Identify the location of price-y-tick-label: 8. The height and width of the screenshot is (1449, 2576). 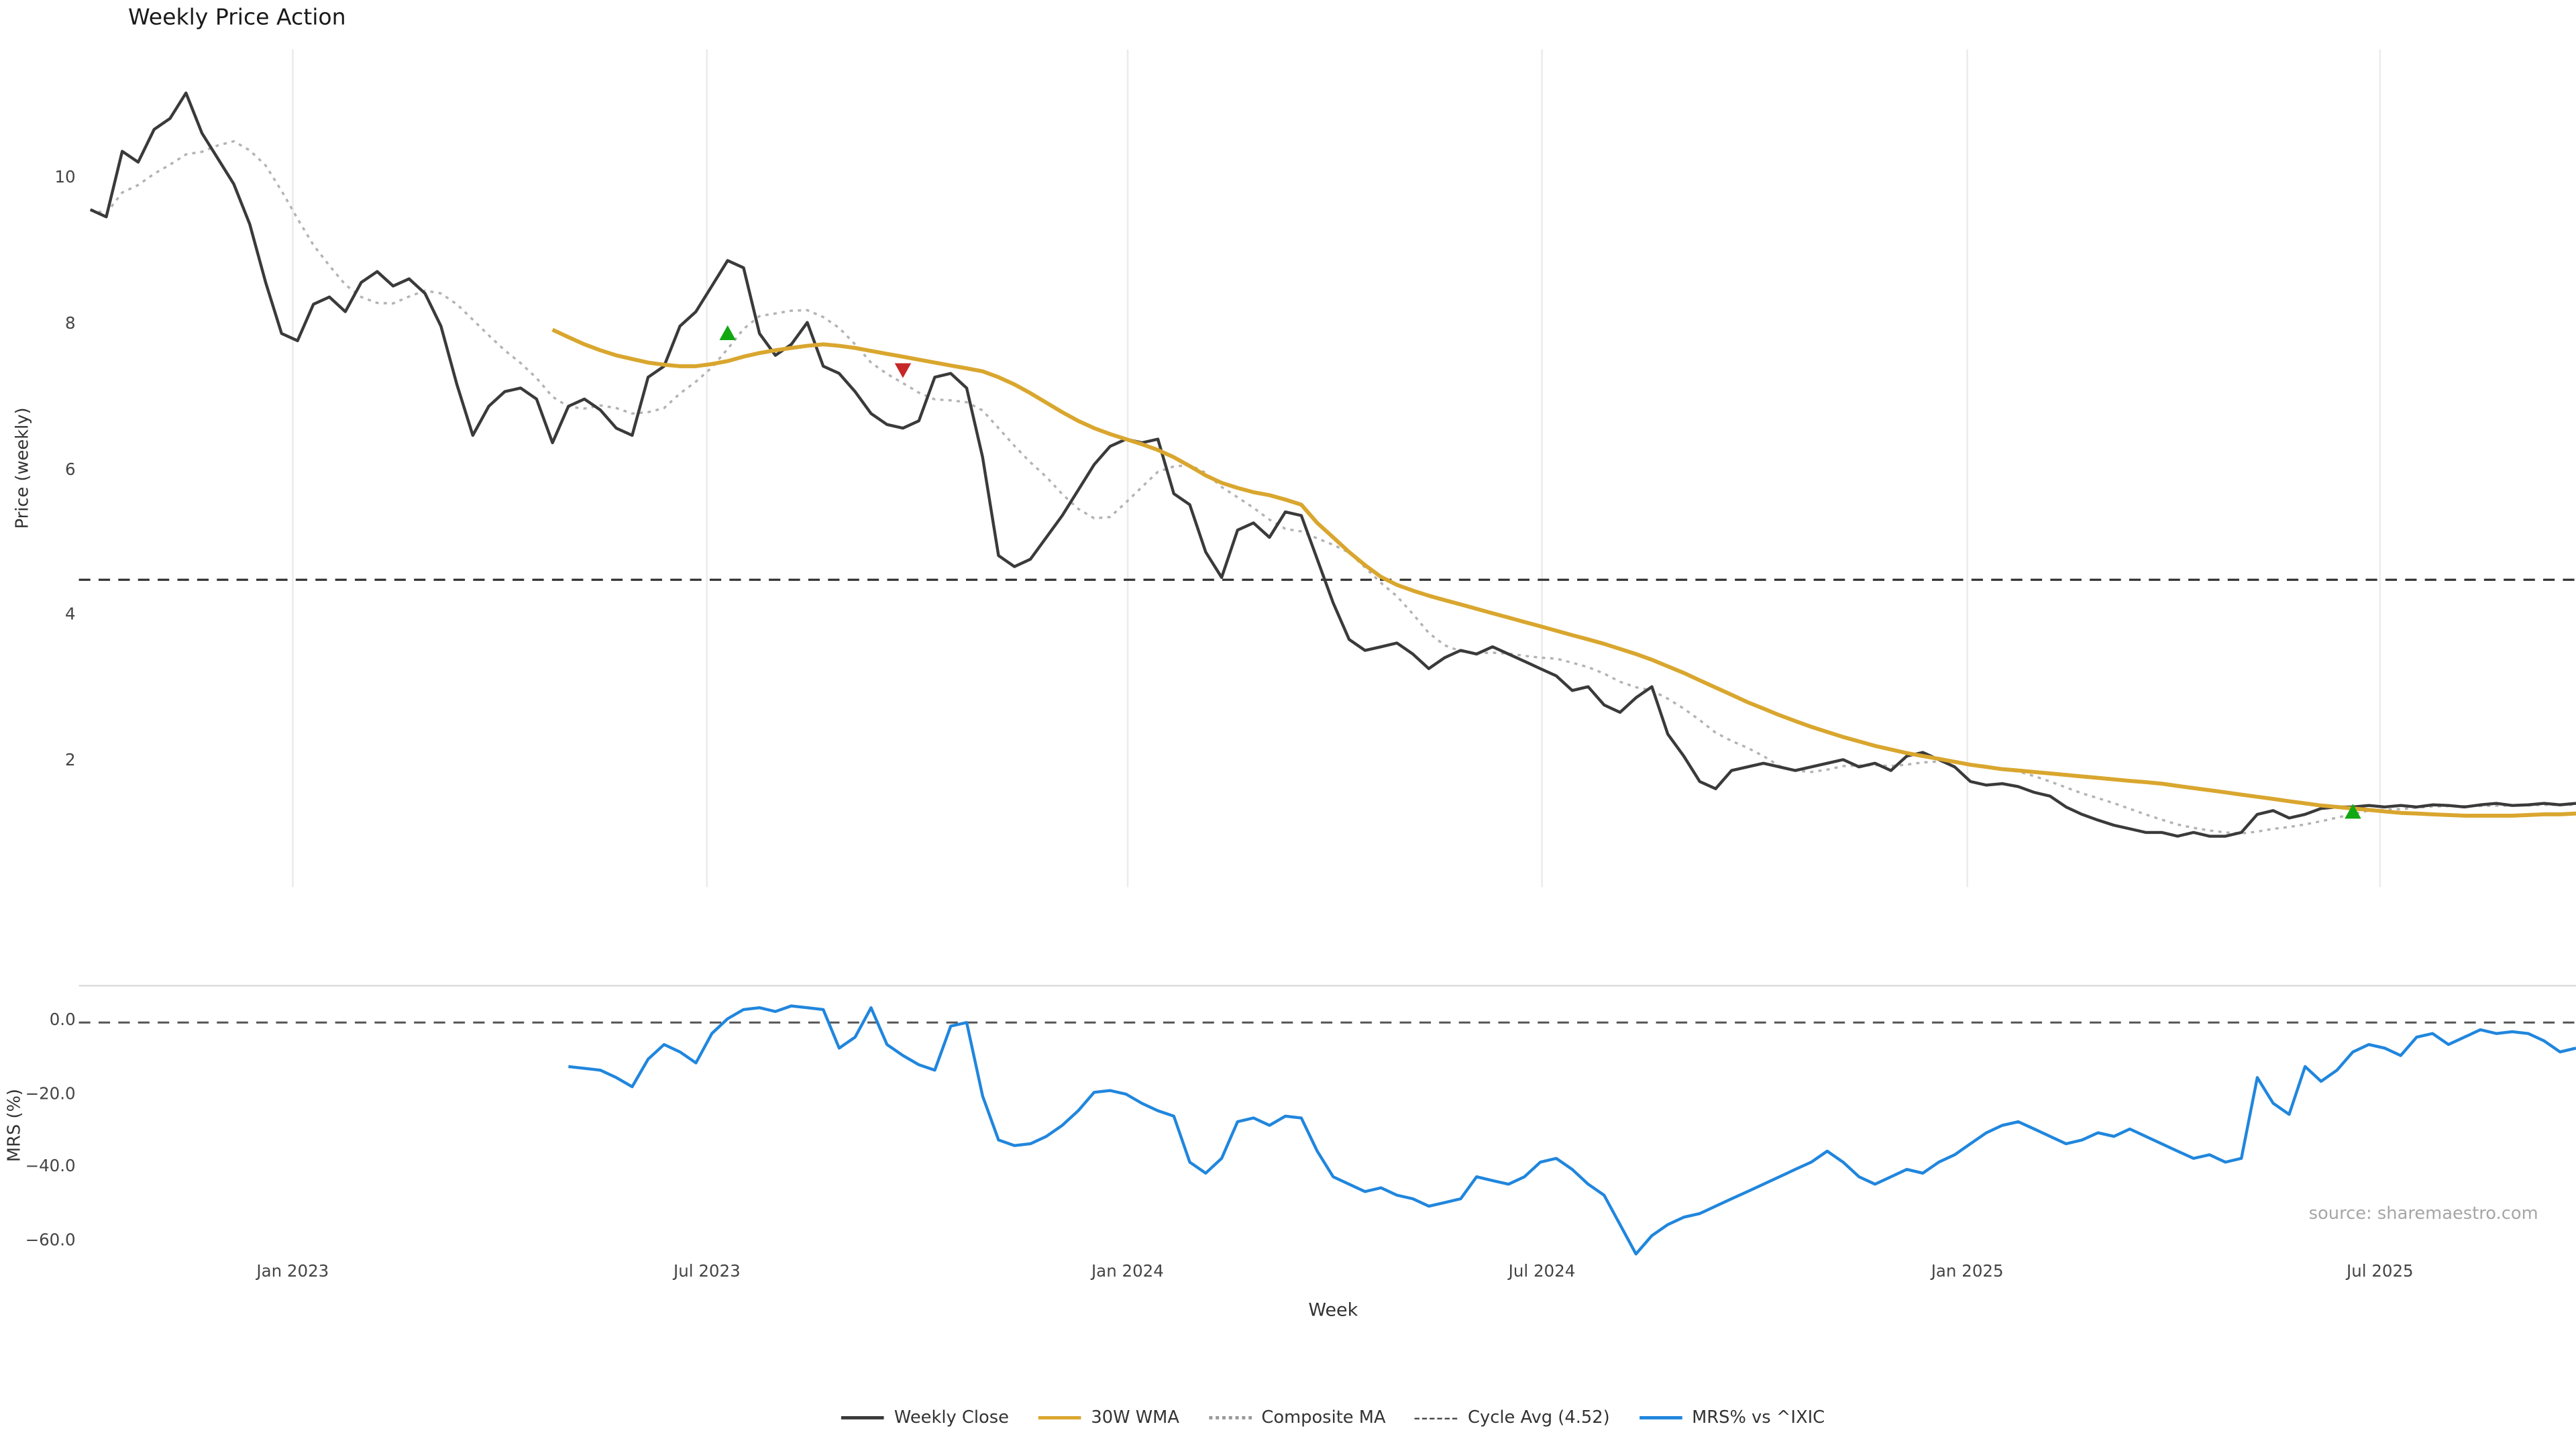
(70, 324).